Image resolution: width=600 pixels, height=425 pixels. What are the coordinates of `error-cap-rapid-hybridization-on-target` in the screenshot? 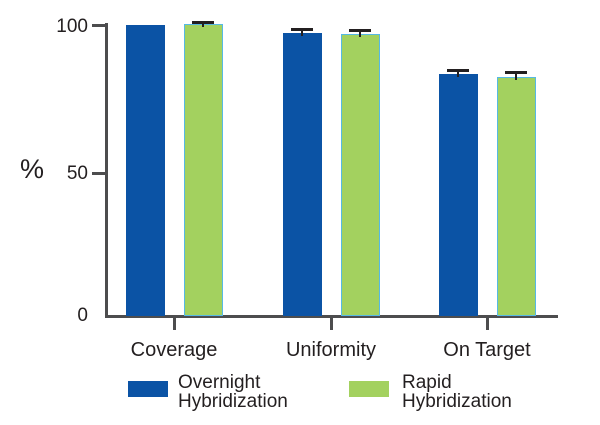 It's located at (516, 73).